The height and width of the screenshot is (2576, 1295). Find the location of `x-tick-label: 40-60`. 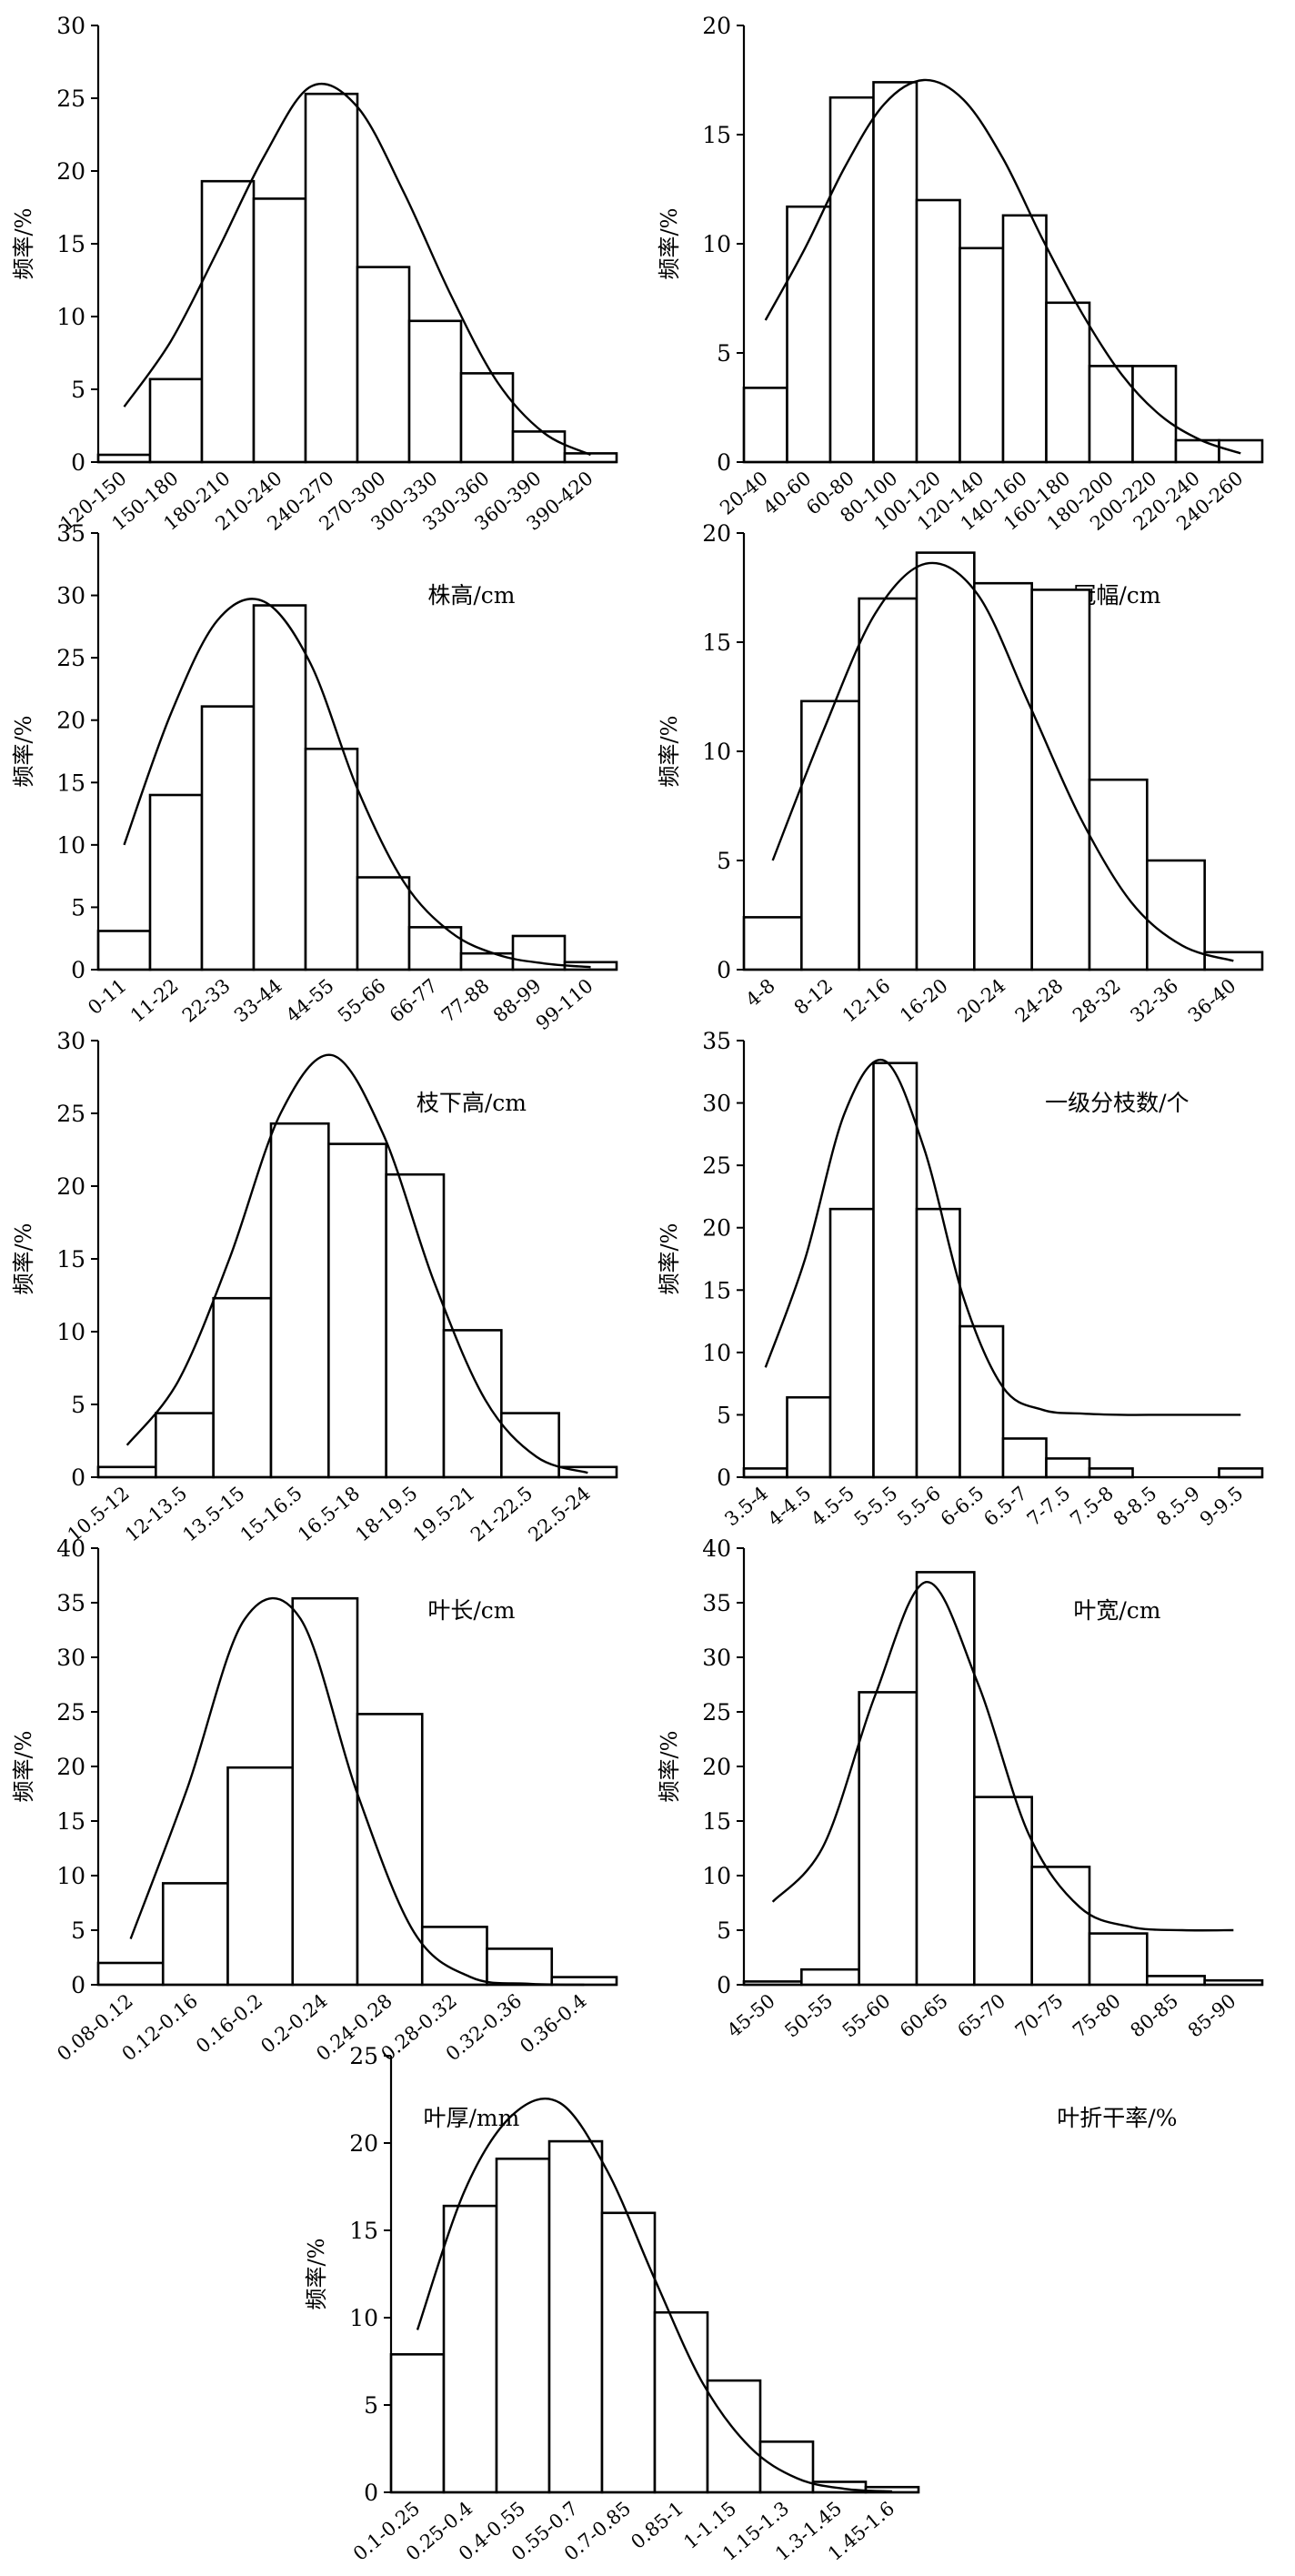

x-tick-label: 40-60 is located at coordinates (787, 492).